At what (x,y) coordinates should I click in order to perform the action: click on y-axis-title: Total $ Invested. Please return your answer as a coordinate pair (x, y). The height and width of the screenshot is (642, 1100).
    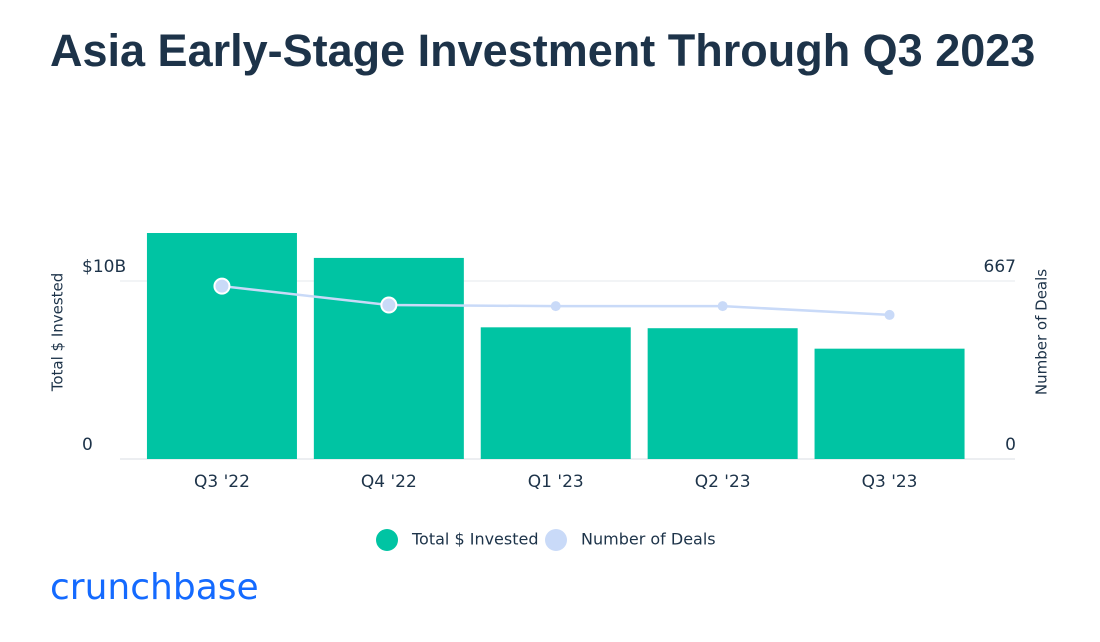
    Looking at the image, I should click on (58, 333).